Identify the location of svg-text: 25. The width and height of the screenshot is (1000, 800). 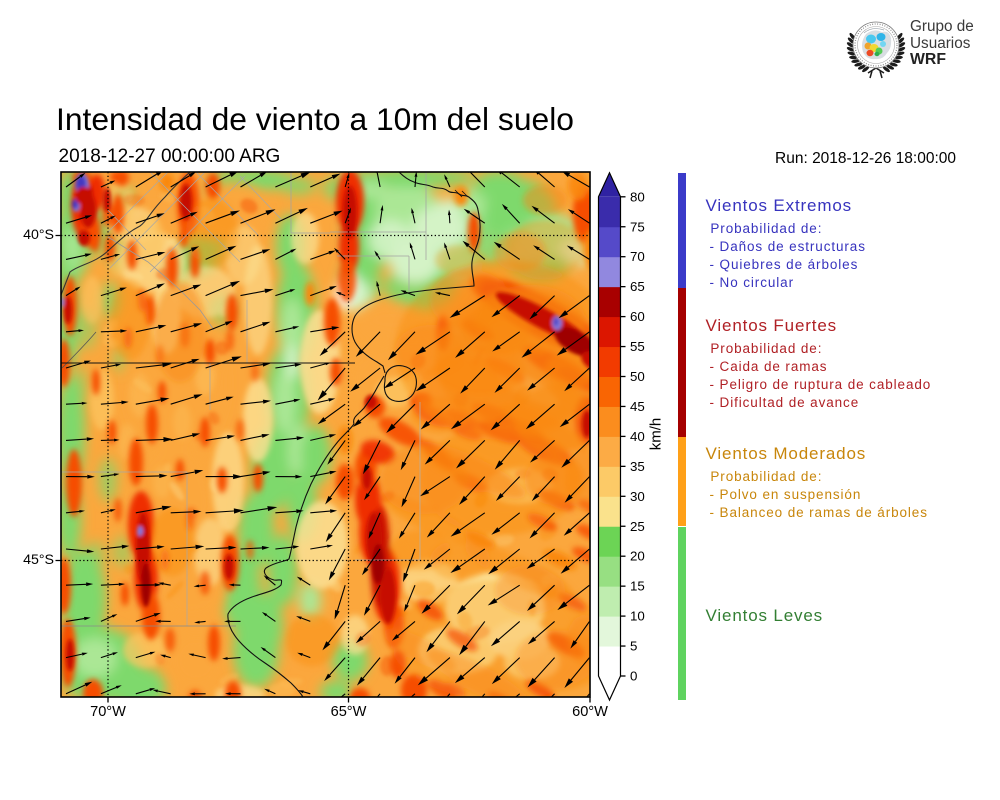
(637, 526).